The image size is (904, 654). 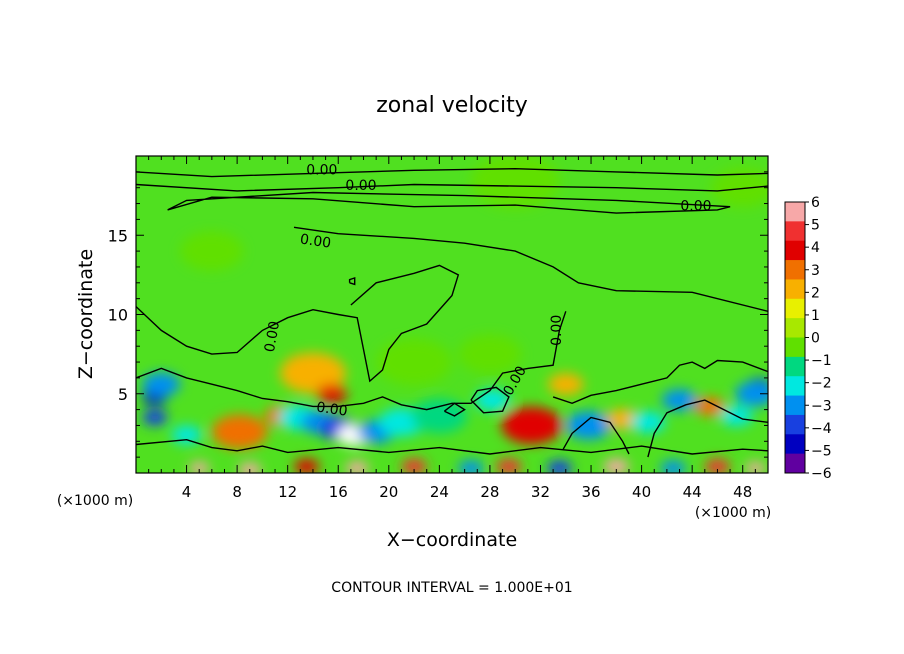 What do you see at coordinates (815, 293) in the screenshot?
I see `colorbar-tick-label: 2` at bounding box center [815, 293].